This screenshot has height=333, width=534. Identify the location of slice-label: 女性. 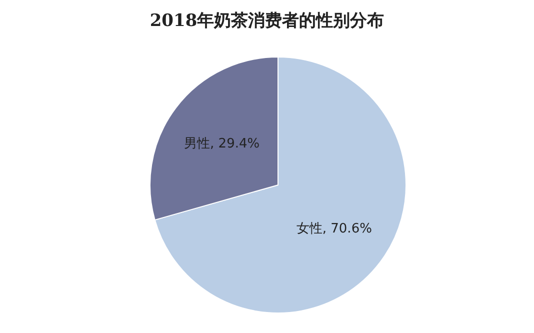
(309, 228).